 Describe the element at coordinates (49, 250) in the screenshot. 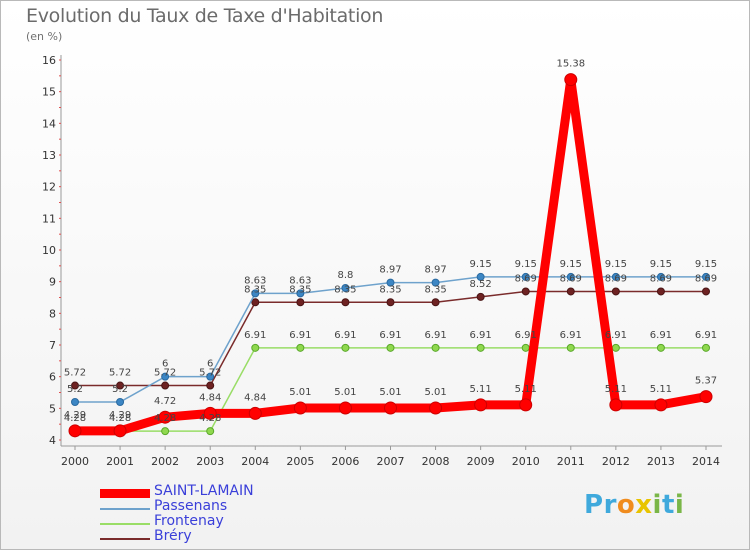

I see `y-tick-label: 10` at that location.